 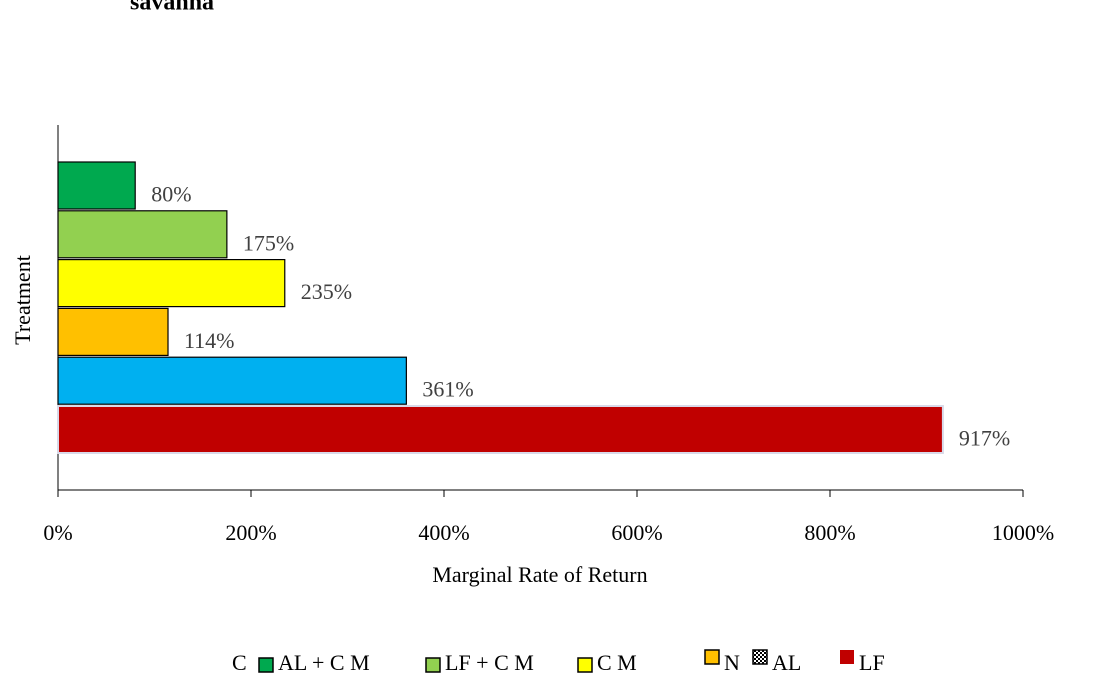 What do you see at coordinates (268, 242) in the screenshot?
I see `value-label: 175%` at bounding box center [268, 242].